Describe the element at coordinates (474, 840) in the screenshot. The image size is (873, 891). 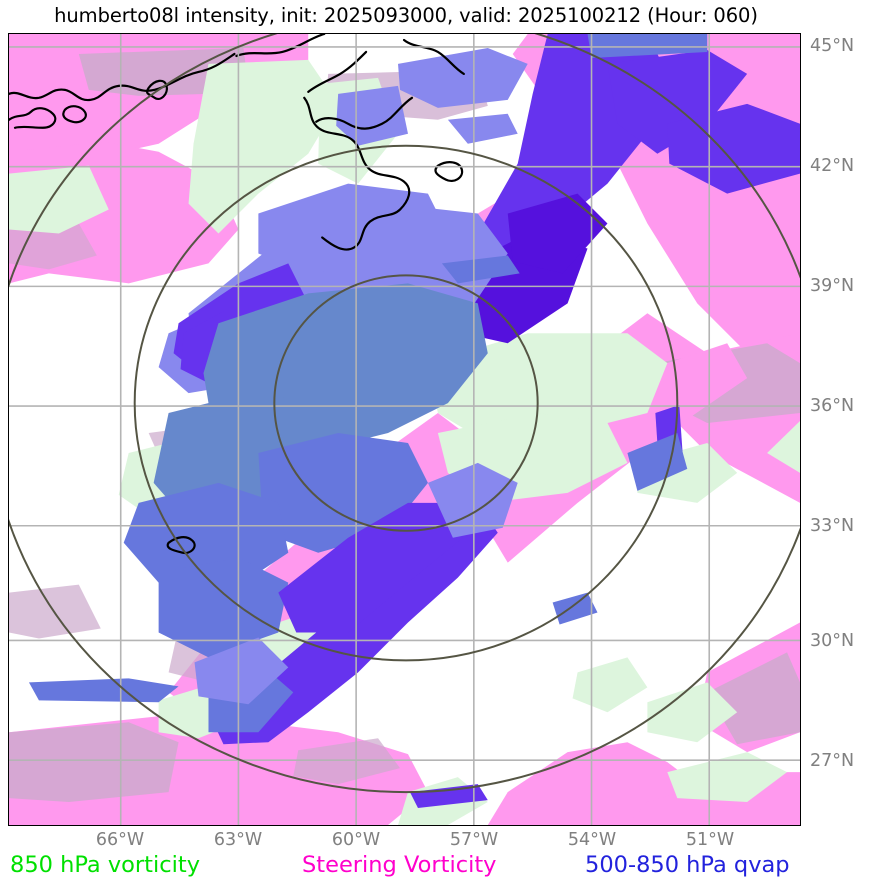
I see `lon-tick-57w: 57°W` at that location.